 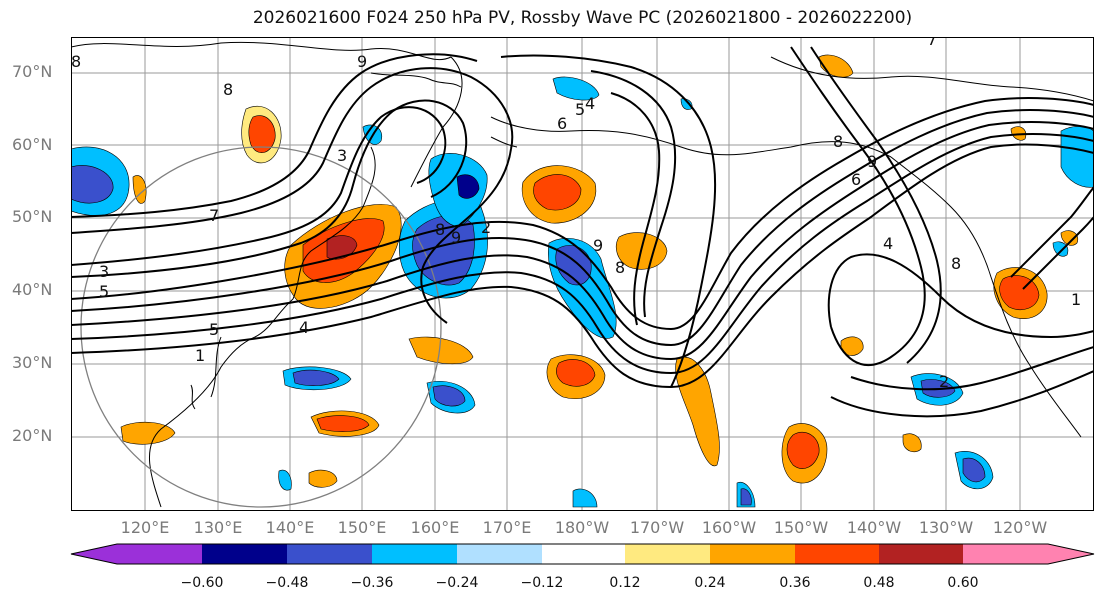 What do you see at coordinates (290, 527) in the screenshot?
I see `lon-label-140e: 140°E` at bounding box center [290, 527].